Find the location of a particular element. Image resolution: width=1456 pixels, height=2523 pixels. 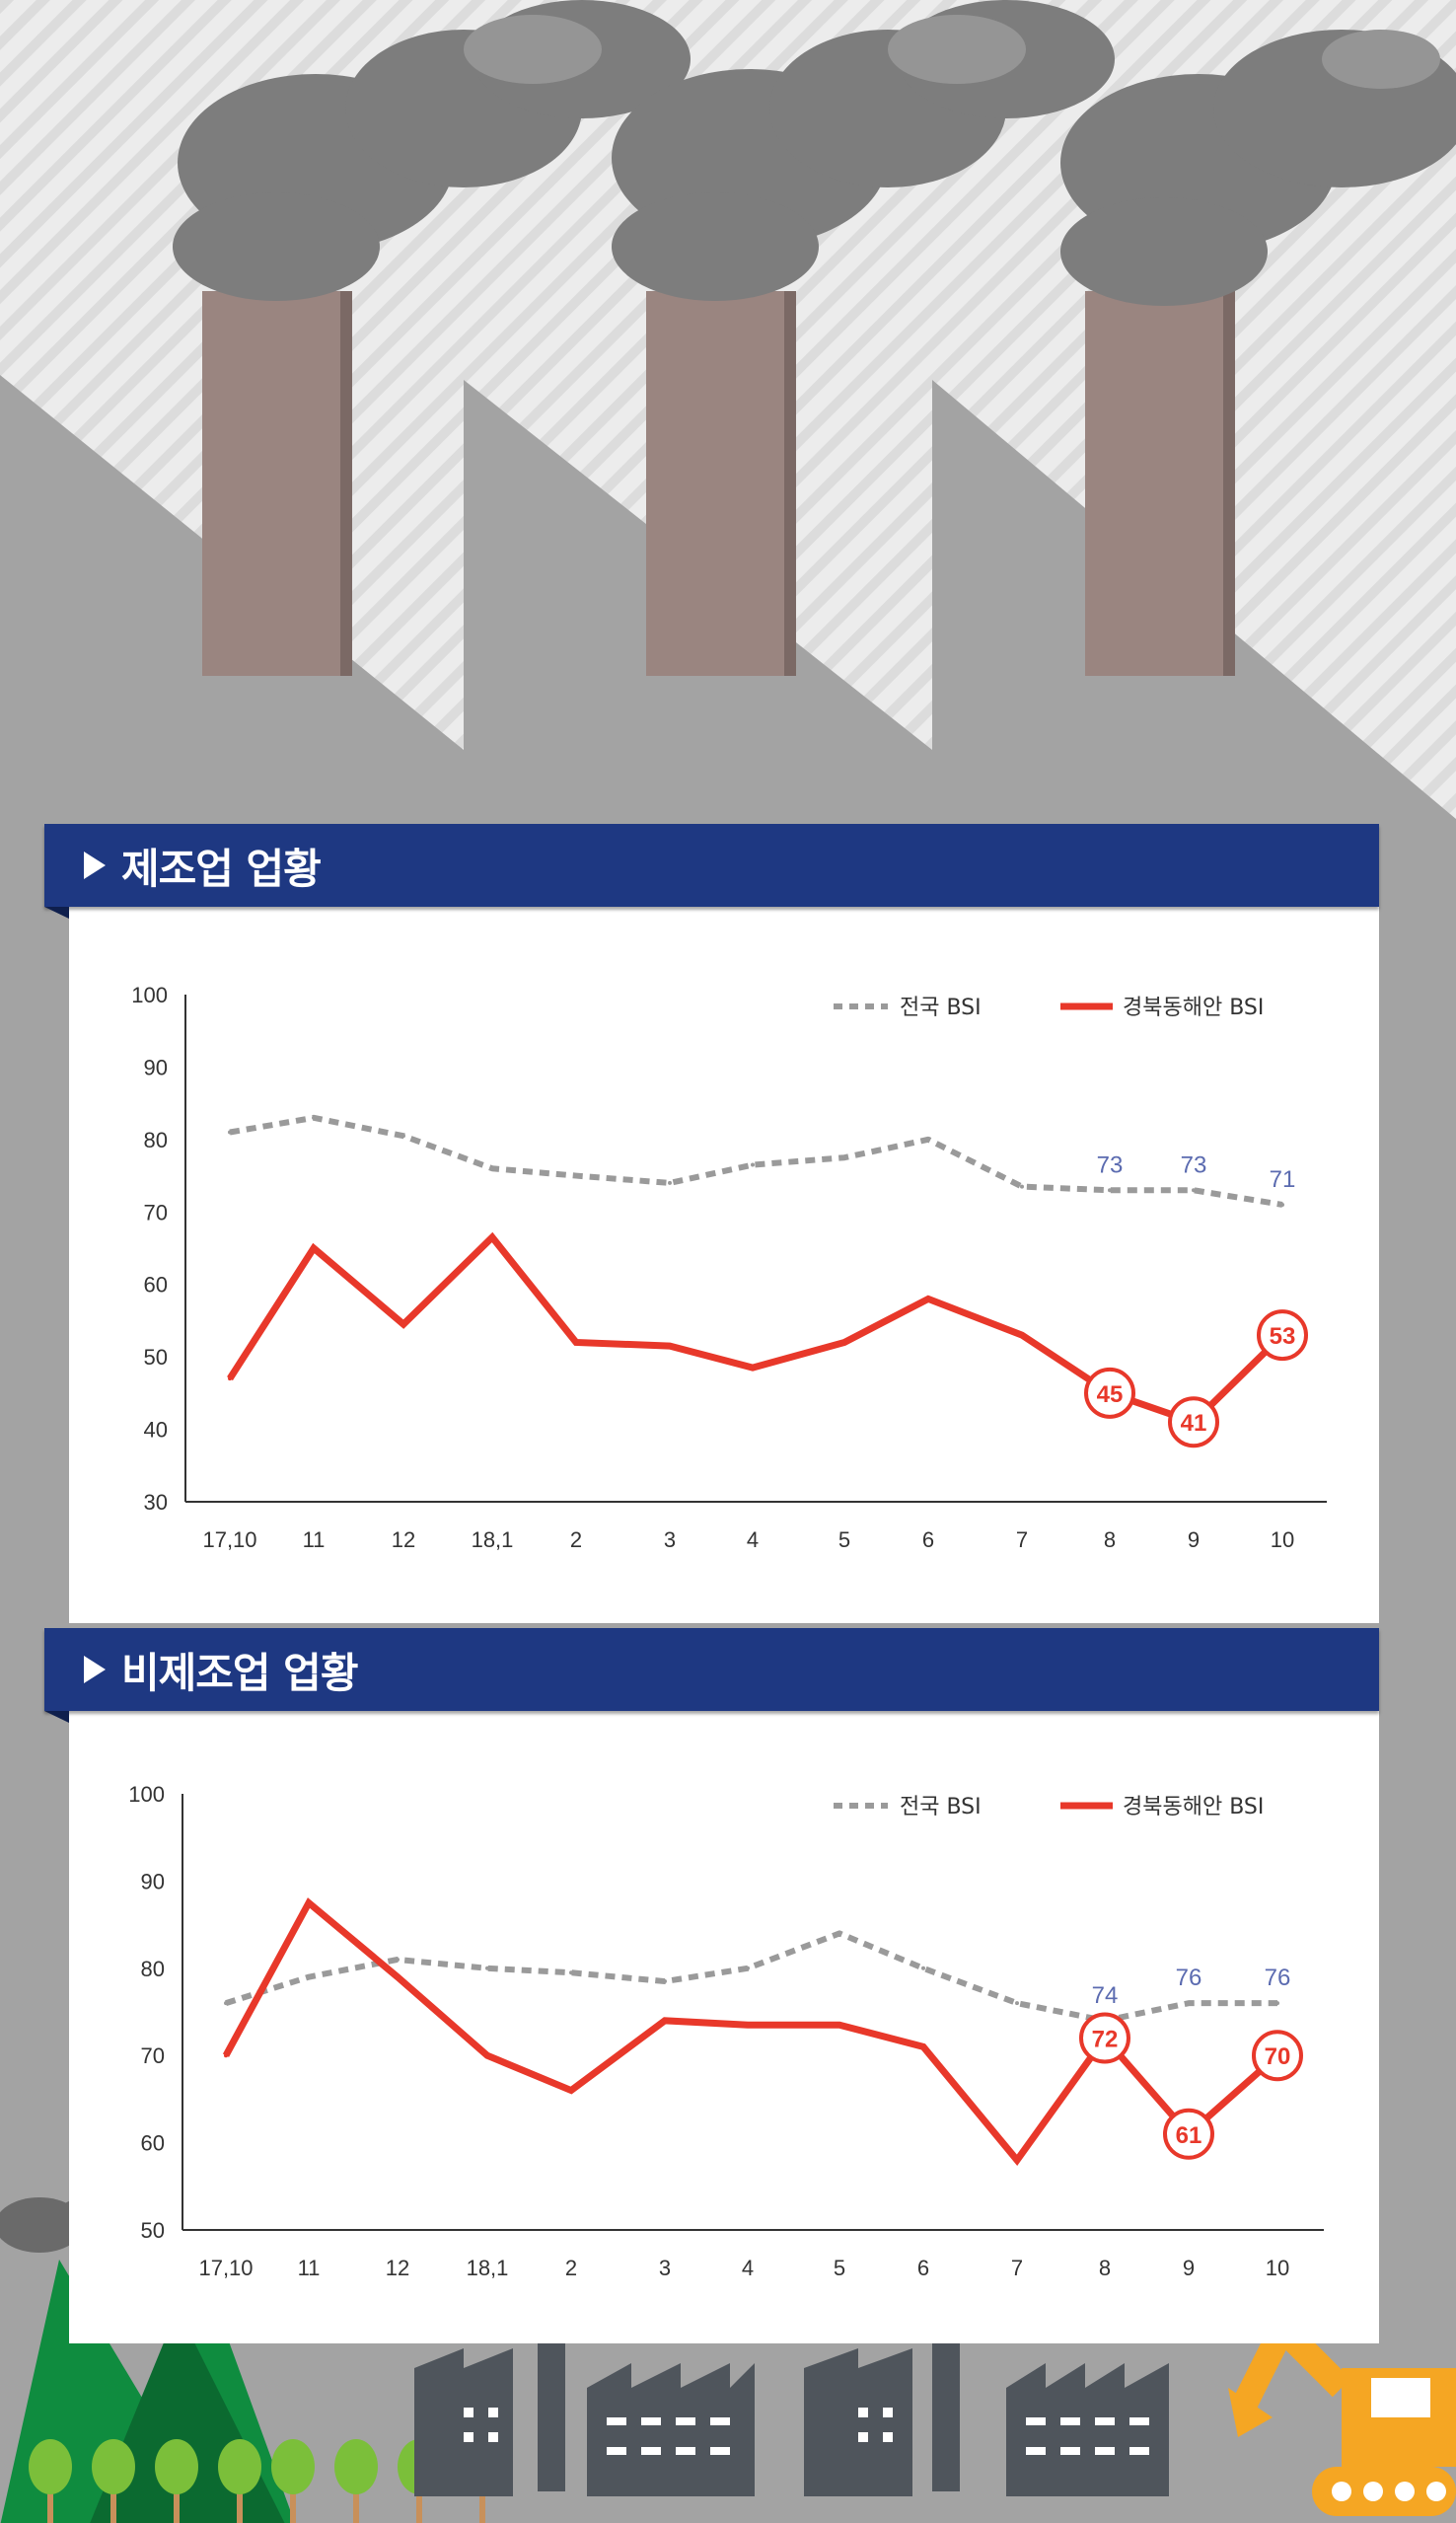

x-tick-label: 4 is located at coordinates (753, 1539).